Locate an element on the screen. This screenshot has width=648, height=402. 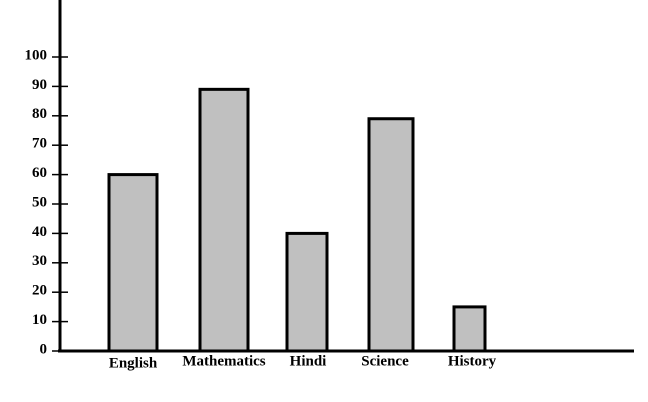
x-tick-label: Mathematics is located at coordinates (223, 361).